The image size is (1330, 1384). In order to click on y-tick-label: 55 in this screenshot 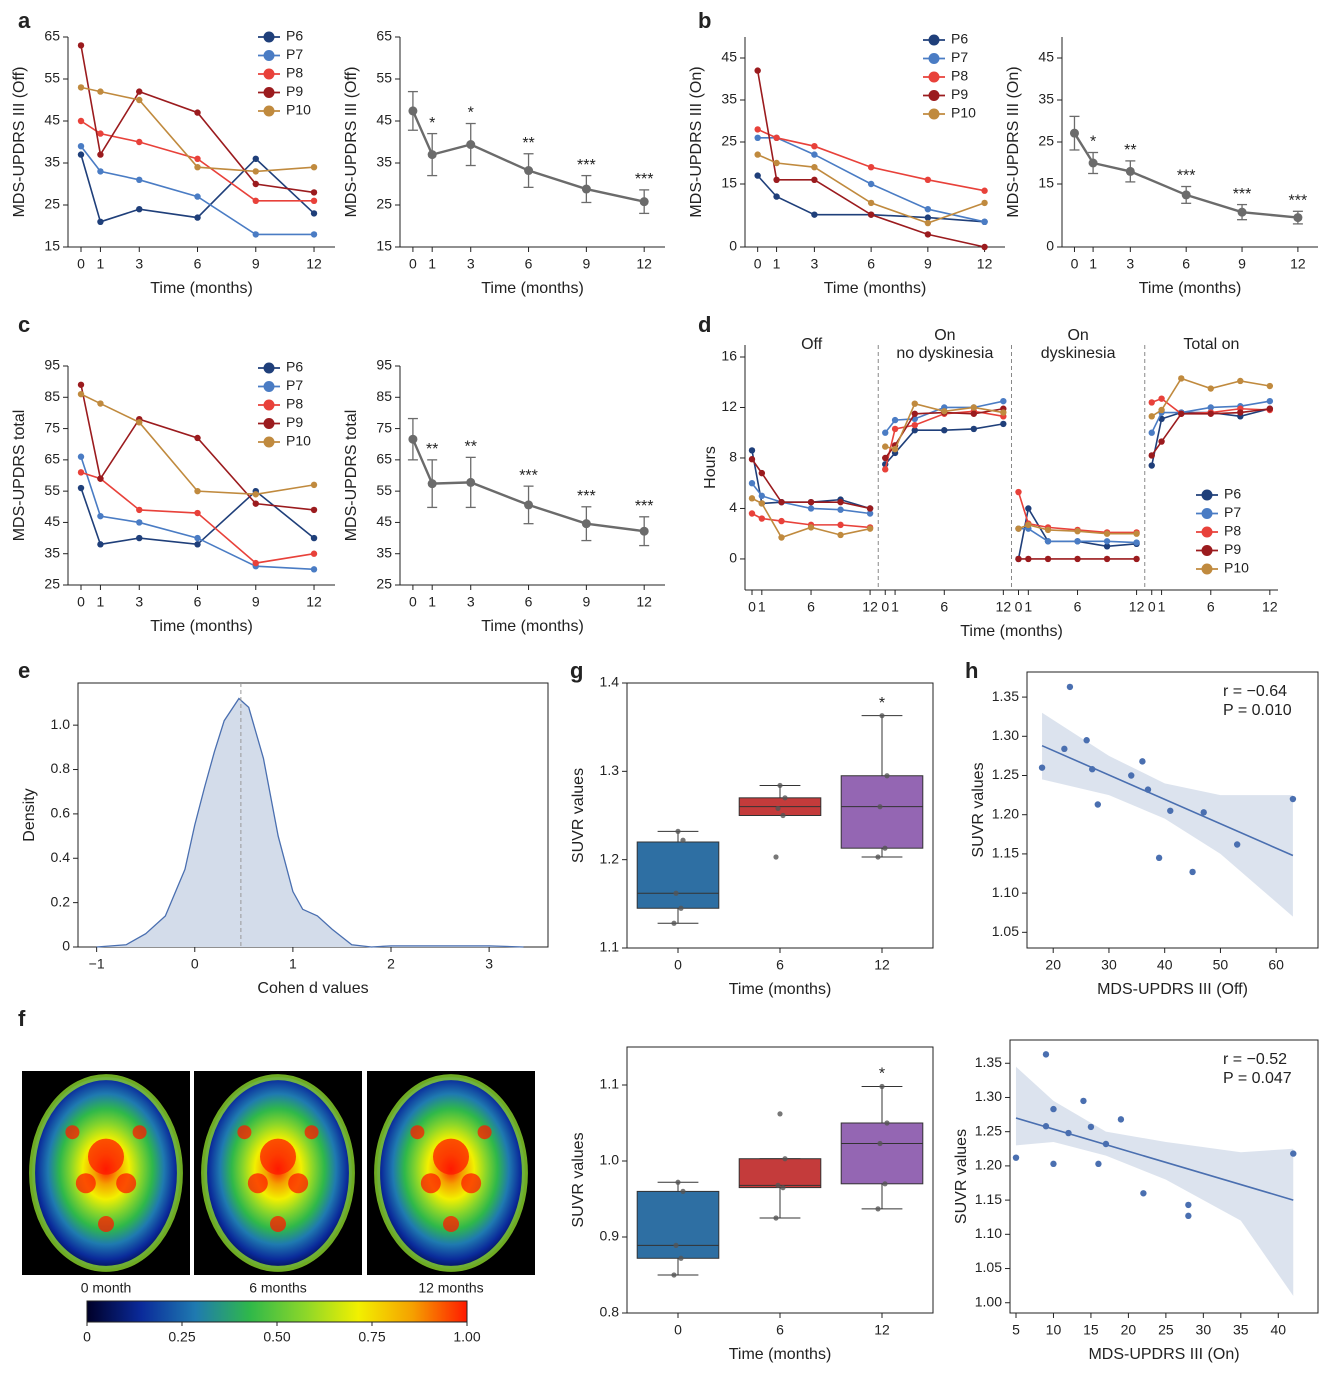, I will do `click(52, 78)`.